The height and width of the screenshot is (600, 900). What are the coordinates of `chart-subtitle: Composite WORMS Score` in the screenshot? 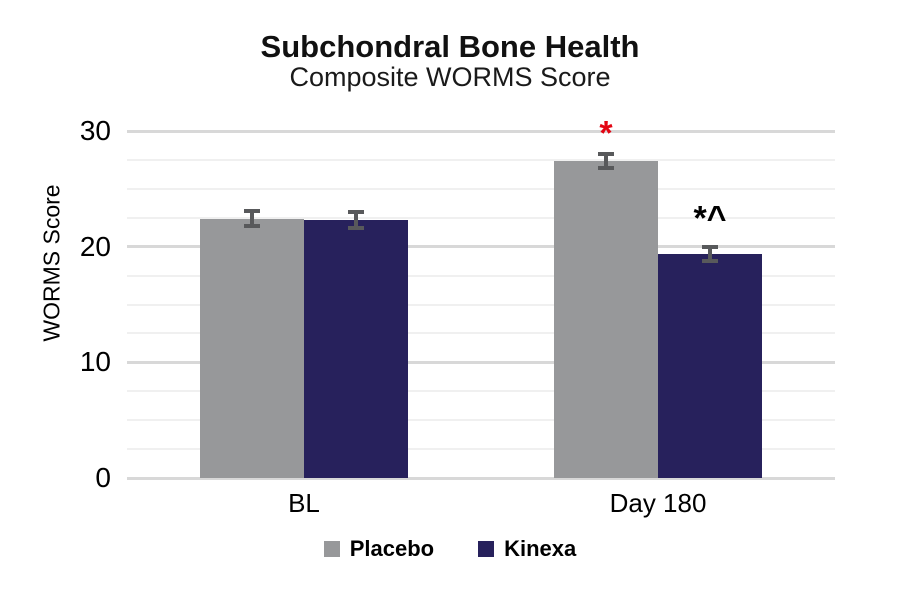 It's located at (450, 77).